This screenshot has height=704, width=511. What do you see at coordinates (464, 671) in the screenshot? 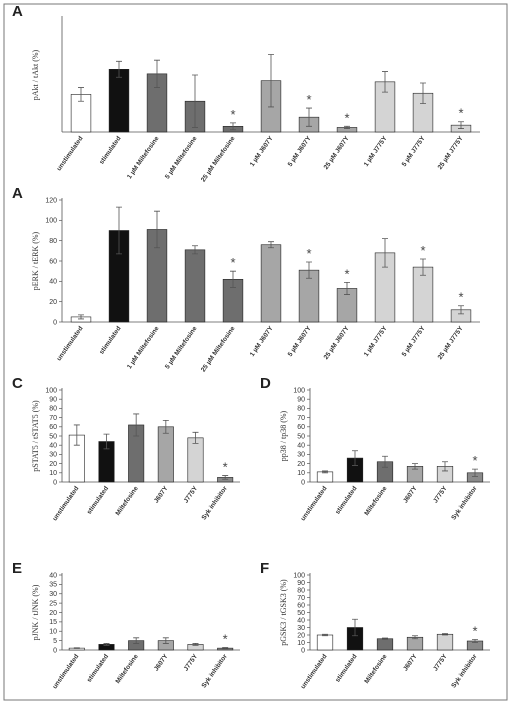
I see `x-tick-label: Syk inhibitor` at bounding box center [464, 671].